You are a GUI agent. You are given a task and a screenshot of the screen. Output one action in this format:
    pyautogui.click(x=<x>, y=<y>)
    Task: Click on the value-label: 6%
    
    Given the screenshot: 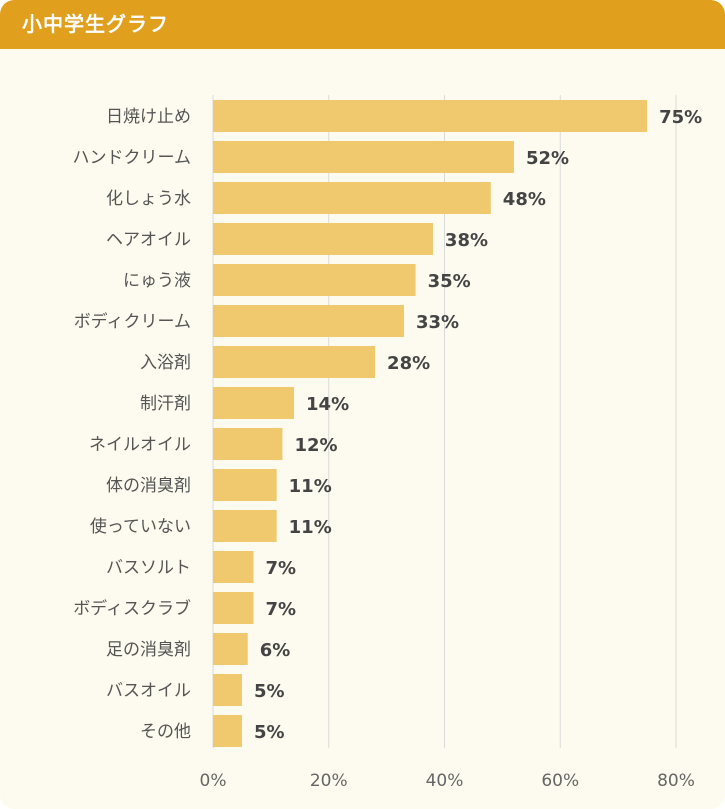 What is the action you would take?
    pyautogui.click(x=275, y=650)
    